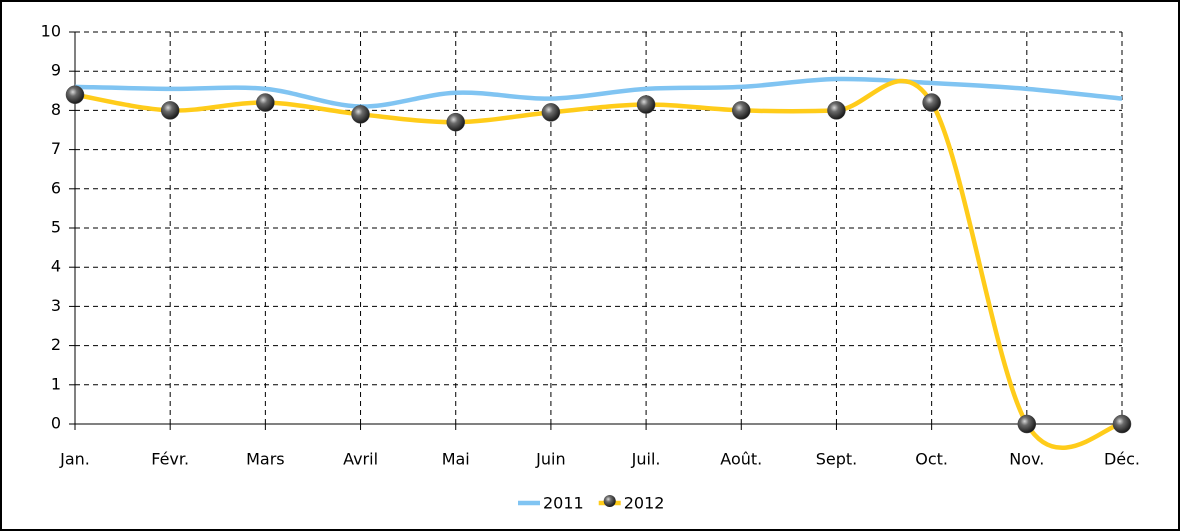 The image size is (1180, 531). I want to click on y-tick-label: 9, so click(56, 70).